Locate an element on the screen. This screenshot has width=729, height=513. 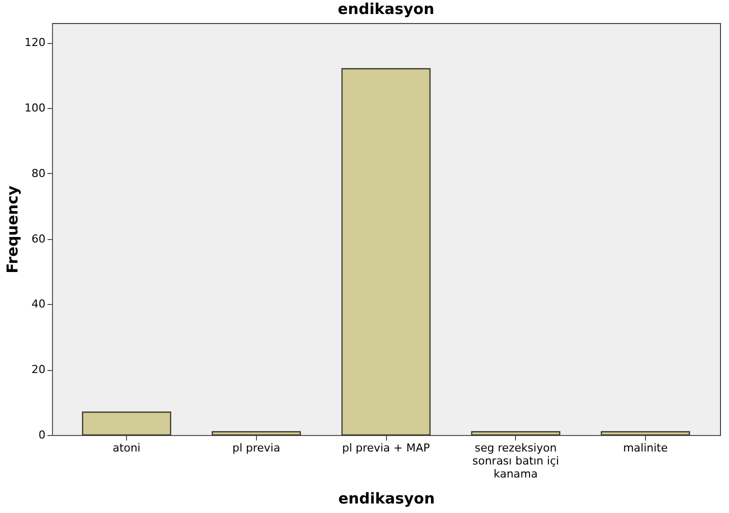
y-tick-label: 100 is located at coordinates (35, 108).